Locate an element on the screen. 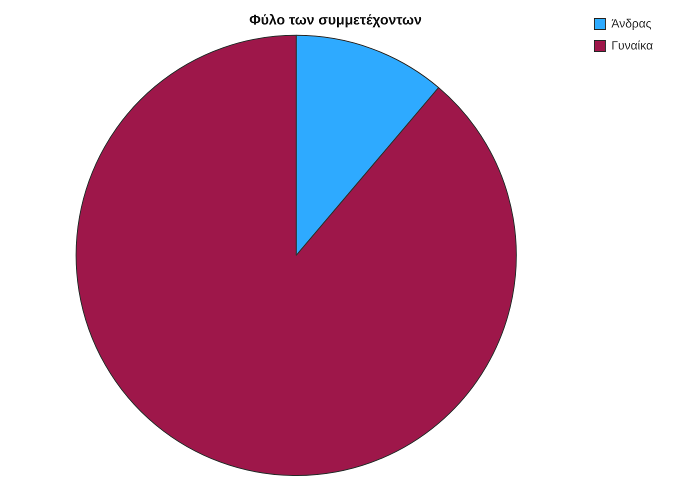  legend-label: Γυναίκα is located at coordinates (632, 45).